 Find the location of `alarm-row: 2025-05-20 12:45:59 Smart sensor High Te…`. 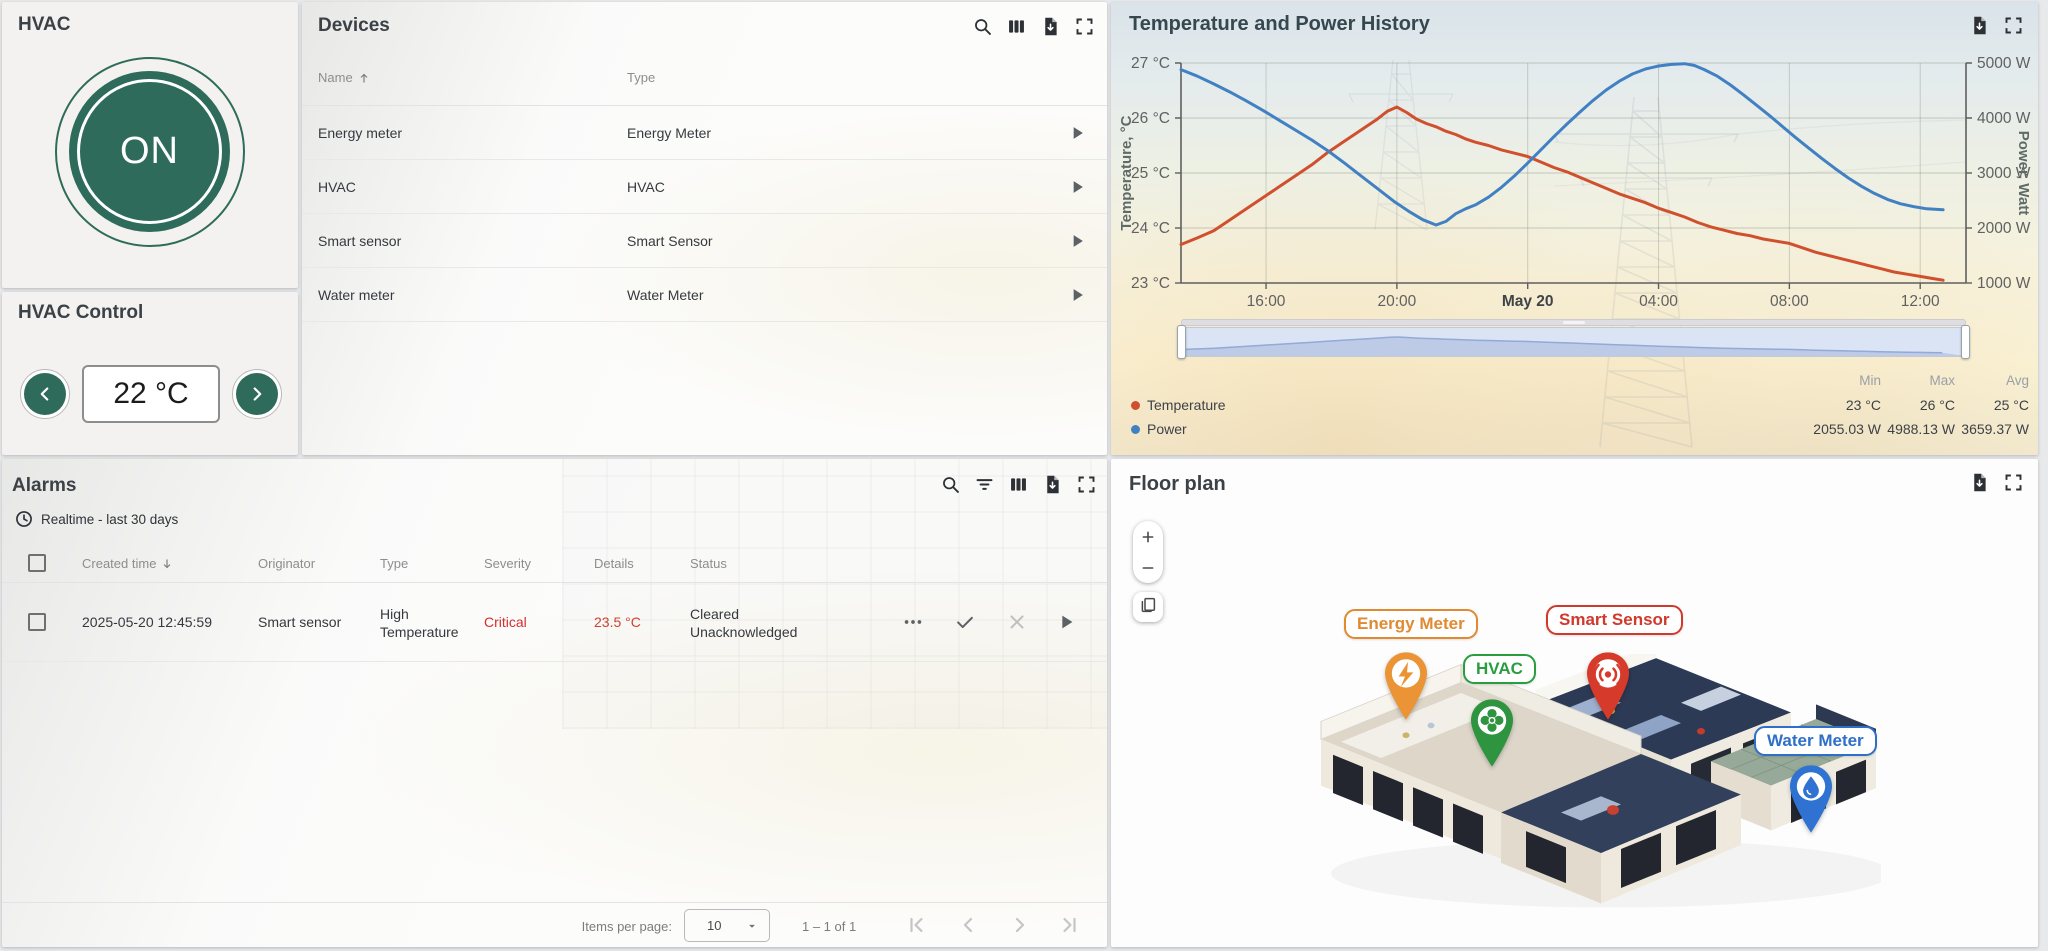

alarm-row: 2025-05-20 12:45:59 Smart sensor High Te… is located at coordinates (554, 622).